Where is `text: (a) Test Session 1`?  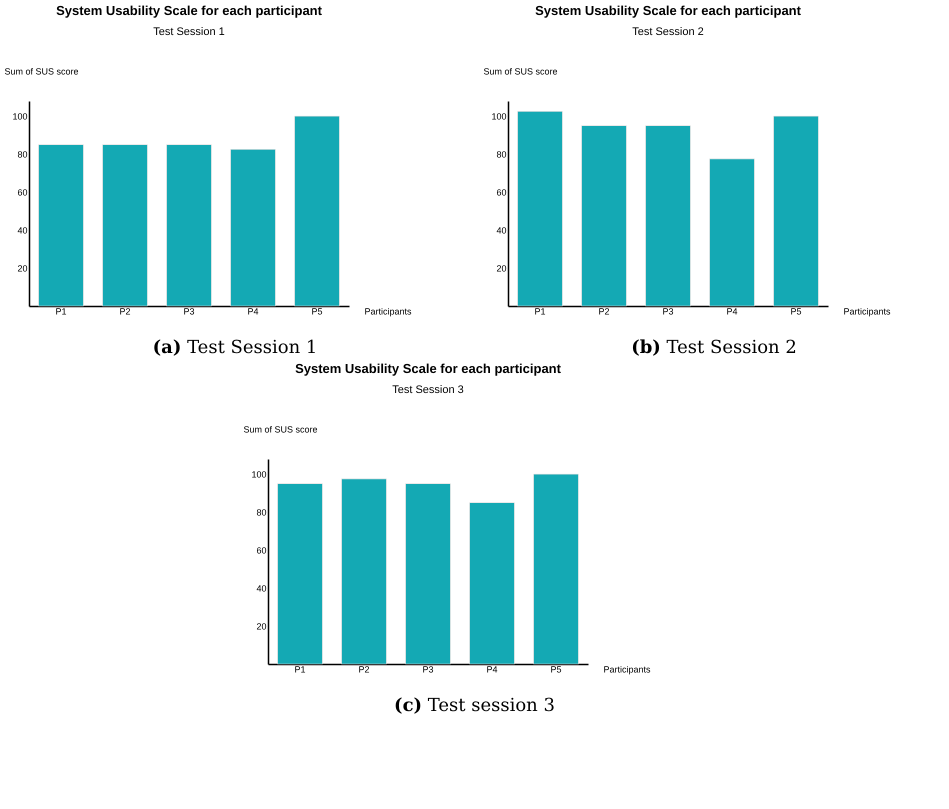
text: (a) Test Session 1 is located at coordinates (235, 347).